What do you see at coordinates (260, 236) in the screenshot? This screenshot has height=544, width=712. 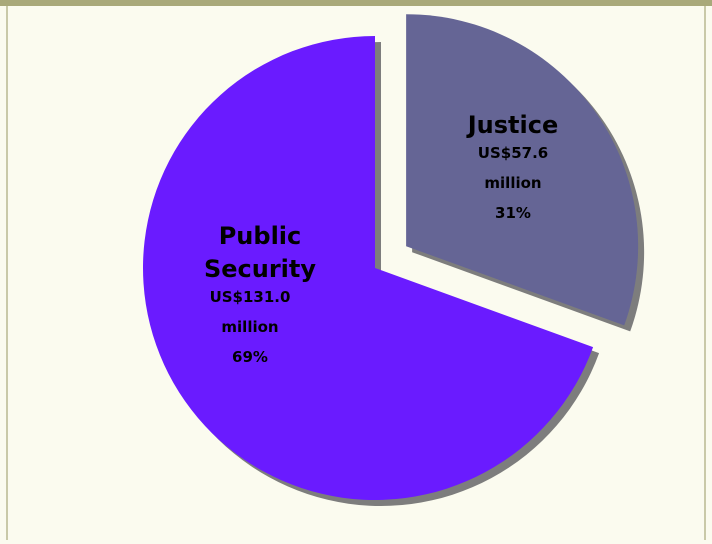 I see `slice-name-label: Public` at bounding box center [260, 236].